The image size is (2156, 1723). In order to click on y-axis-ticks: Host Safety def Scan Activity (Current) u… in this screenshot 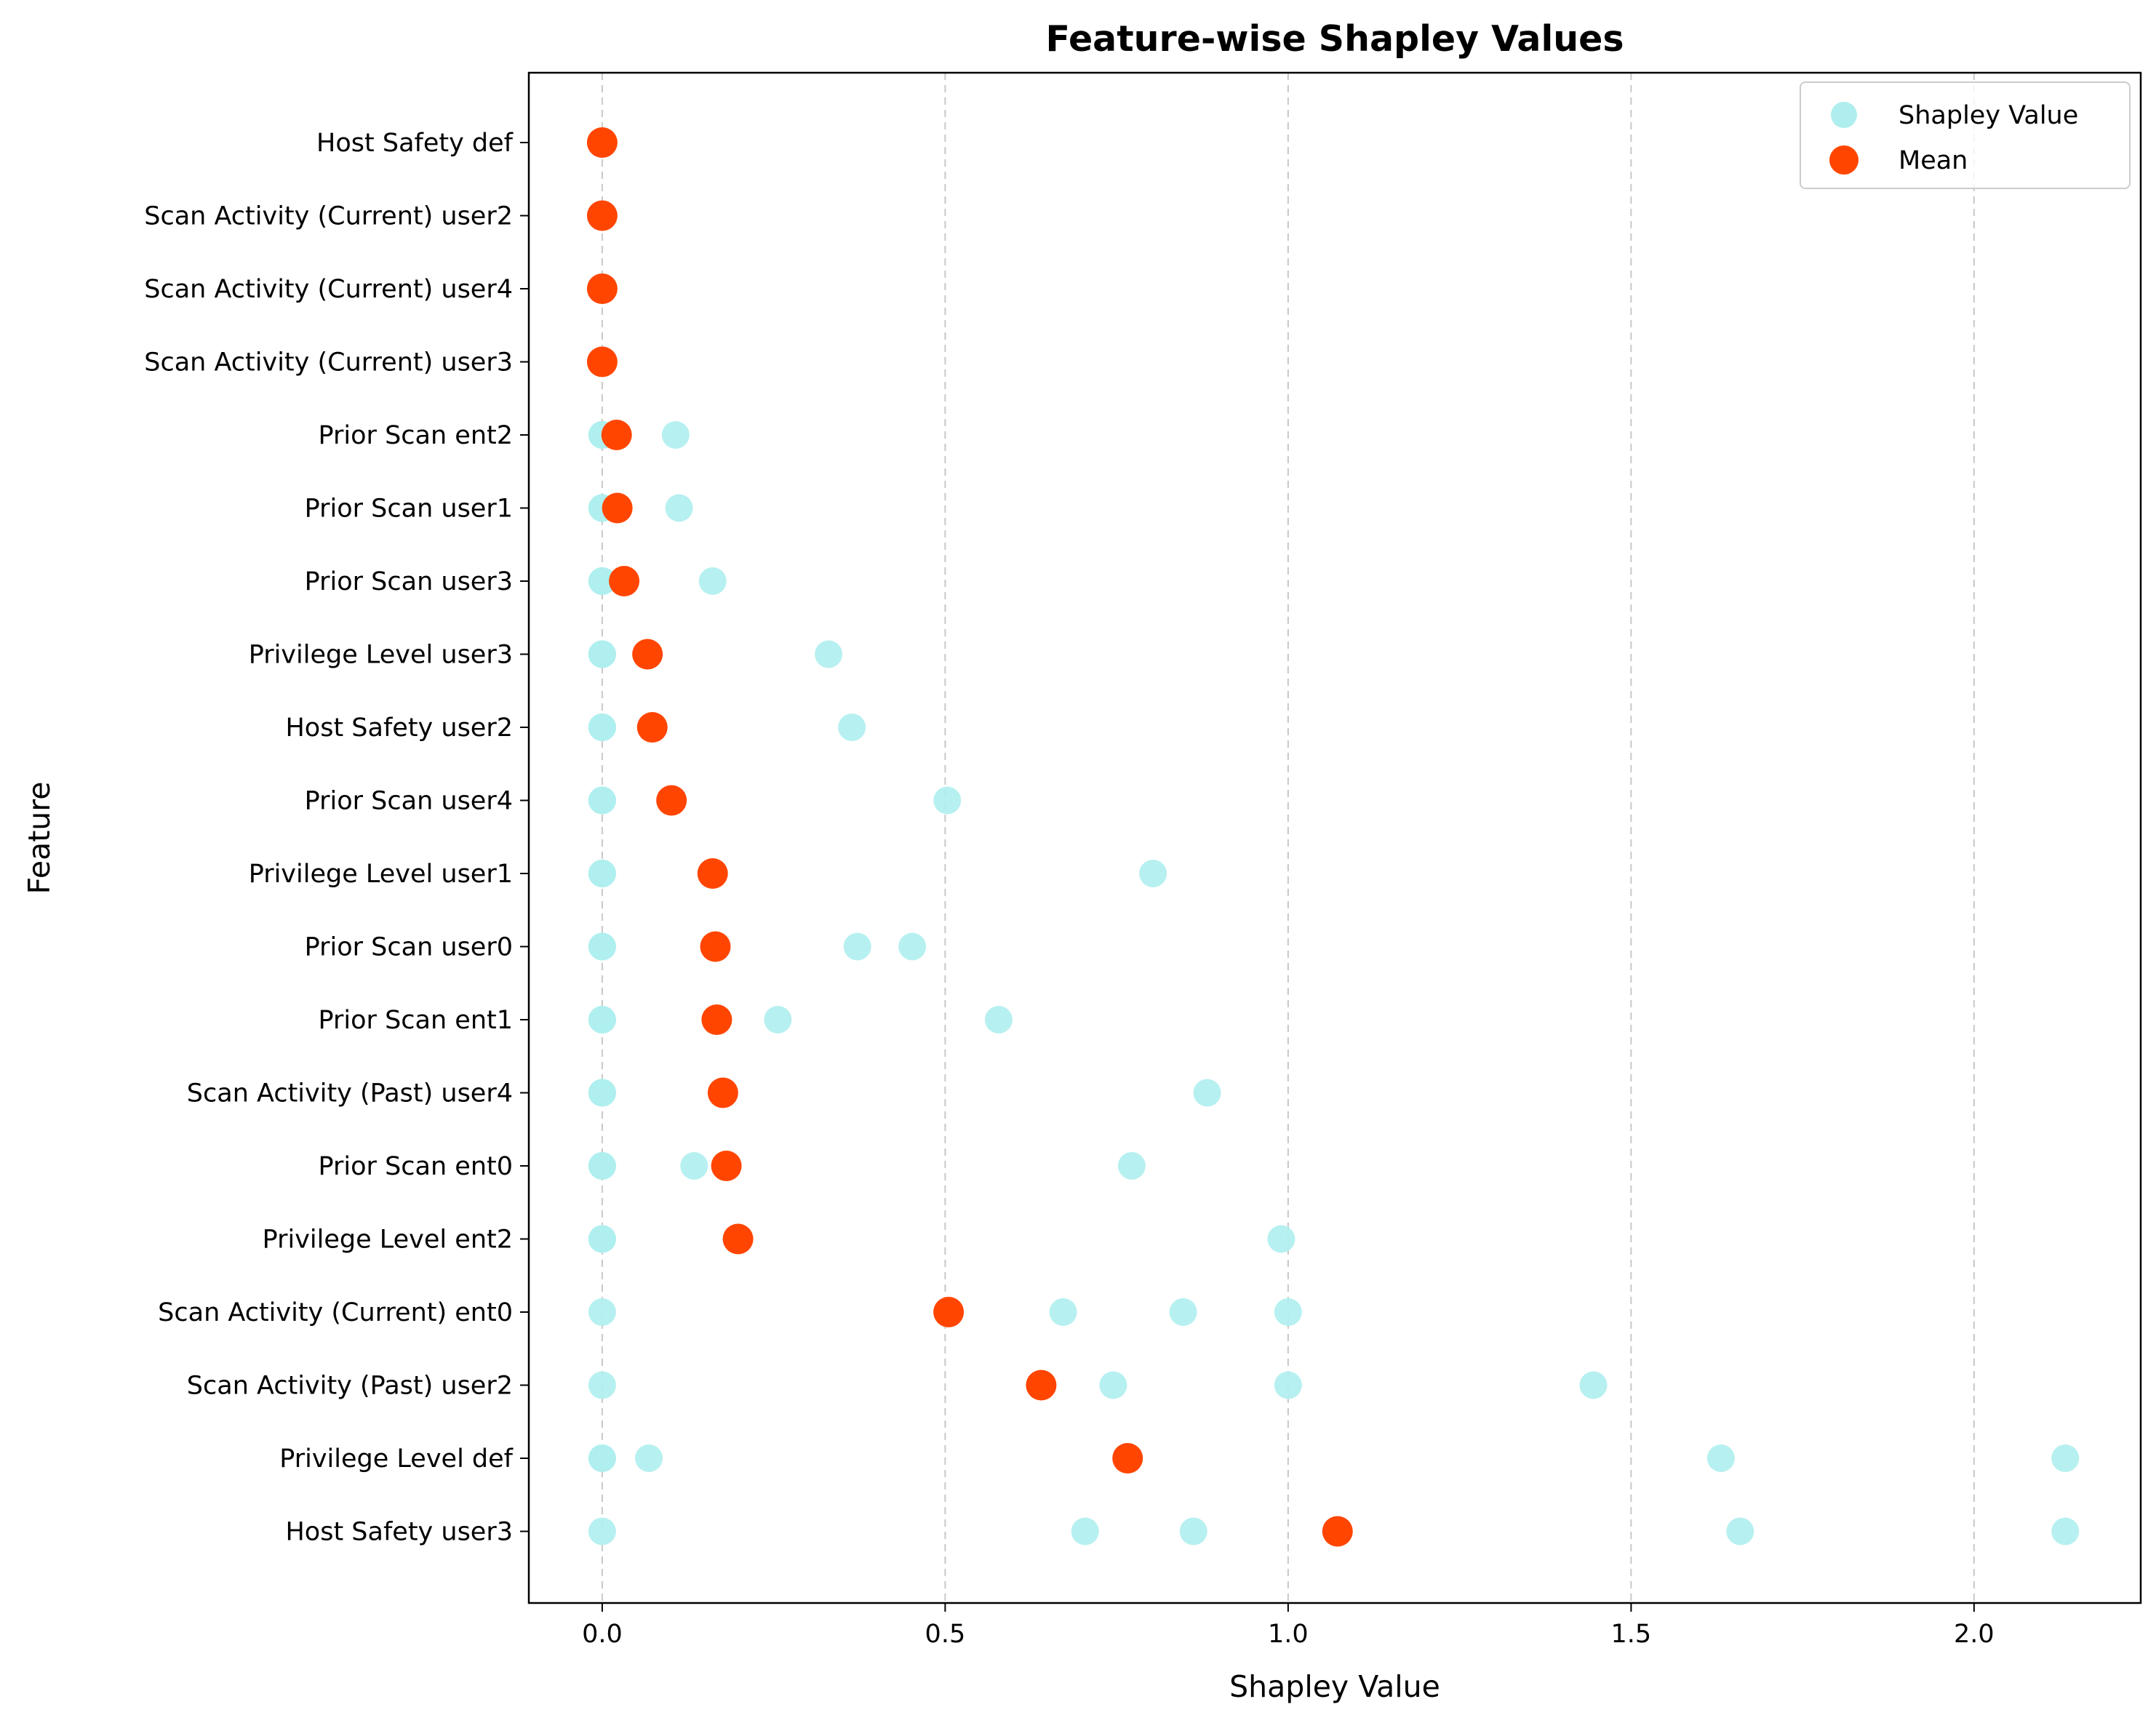, I will do `click(336, 838)`.